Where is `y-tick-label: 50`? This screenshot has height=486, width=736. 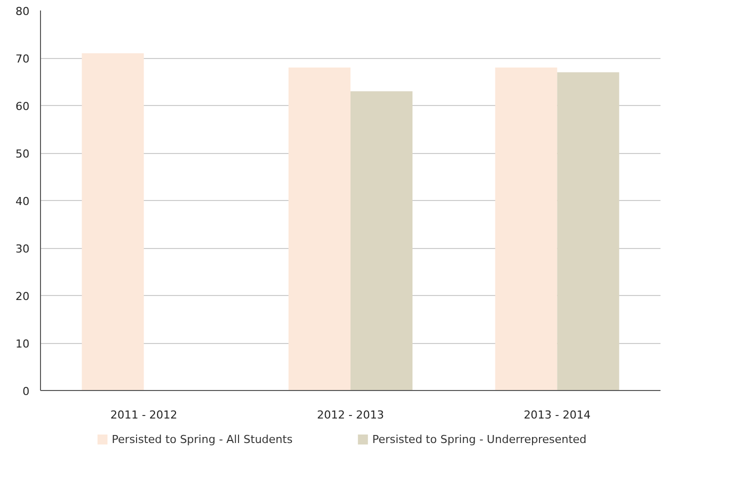 y-tick-label: 50 is located at coordinates (23, 154).